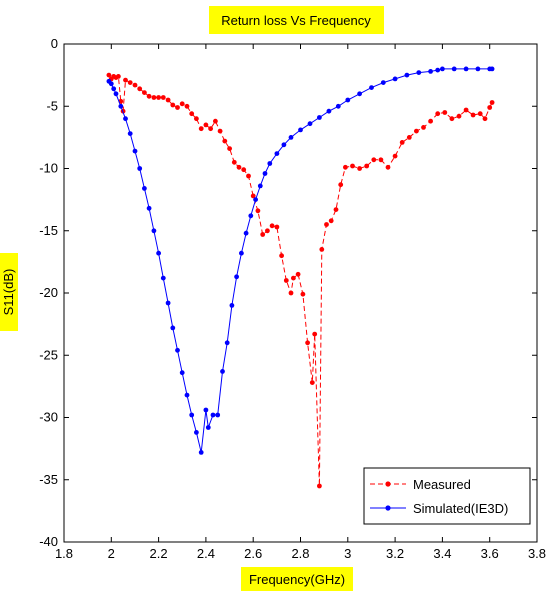  I want to click on legend-measured-label: Measured, so click(442, 484).